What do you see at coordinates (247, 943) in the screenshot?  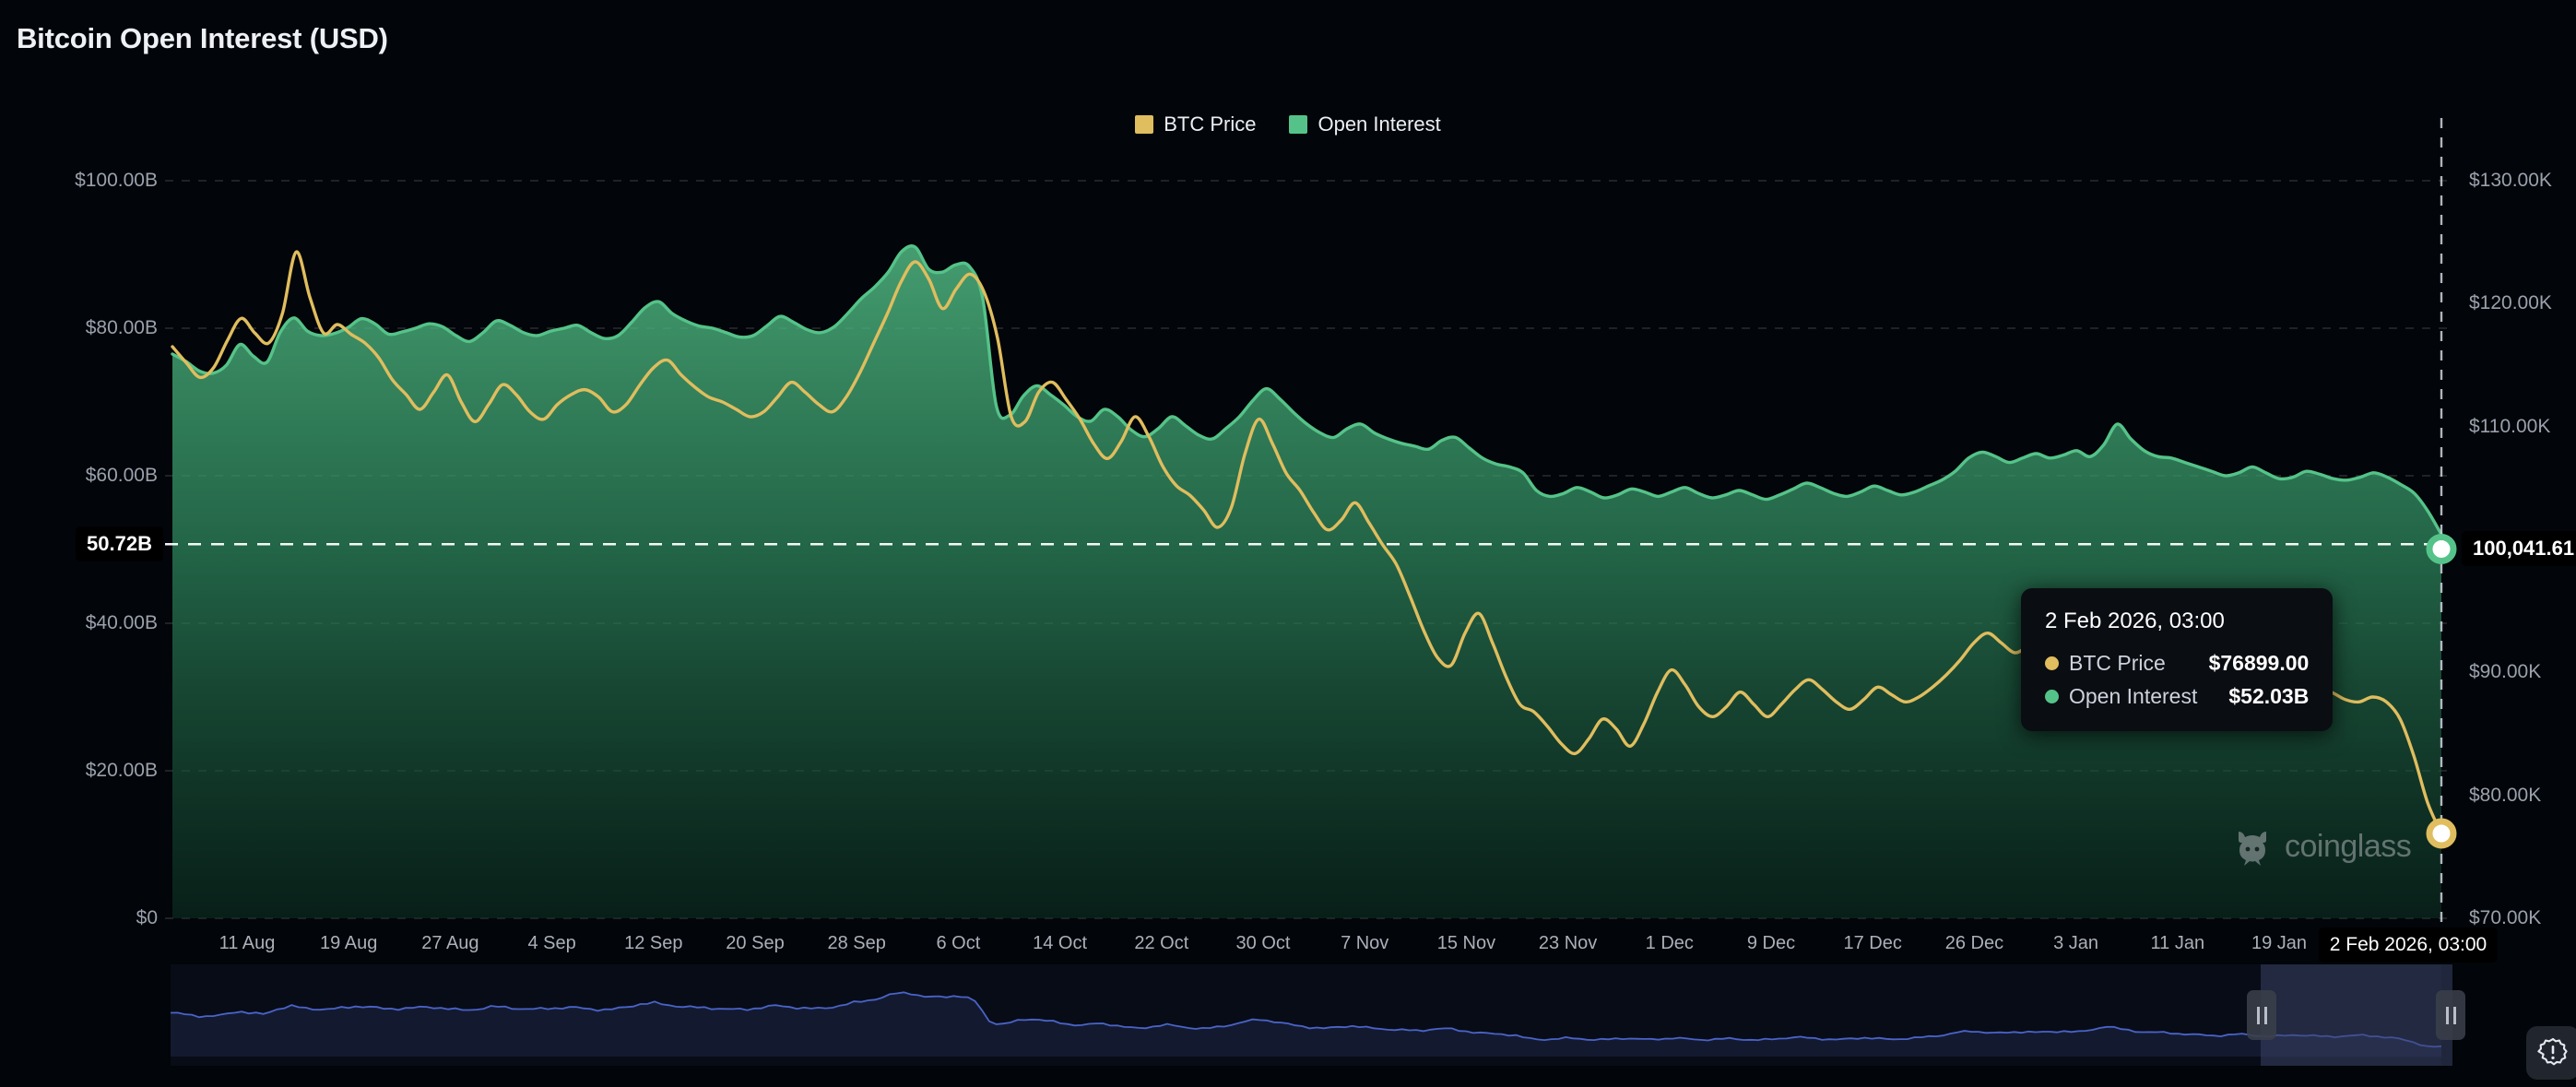 I see `x-axis-tick: 11 Aug` at bounding box center [247, 943].